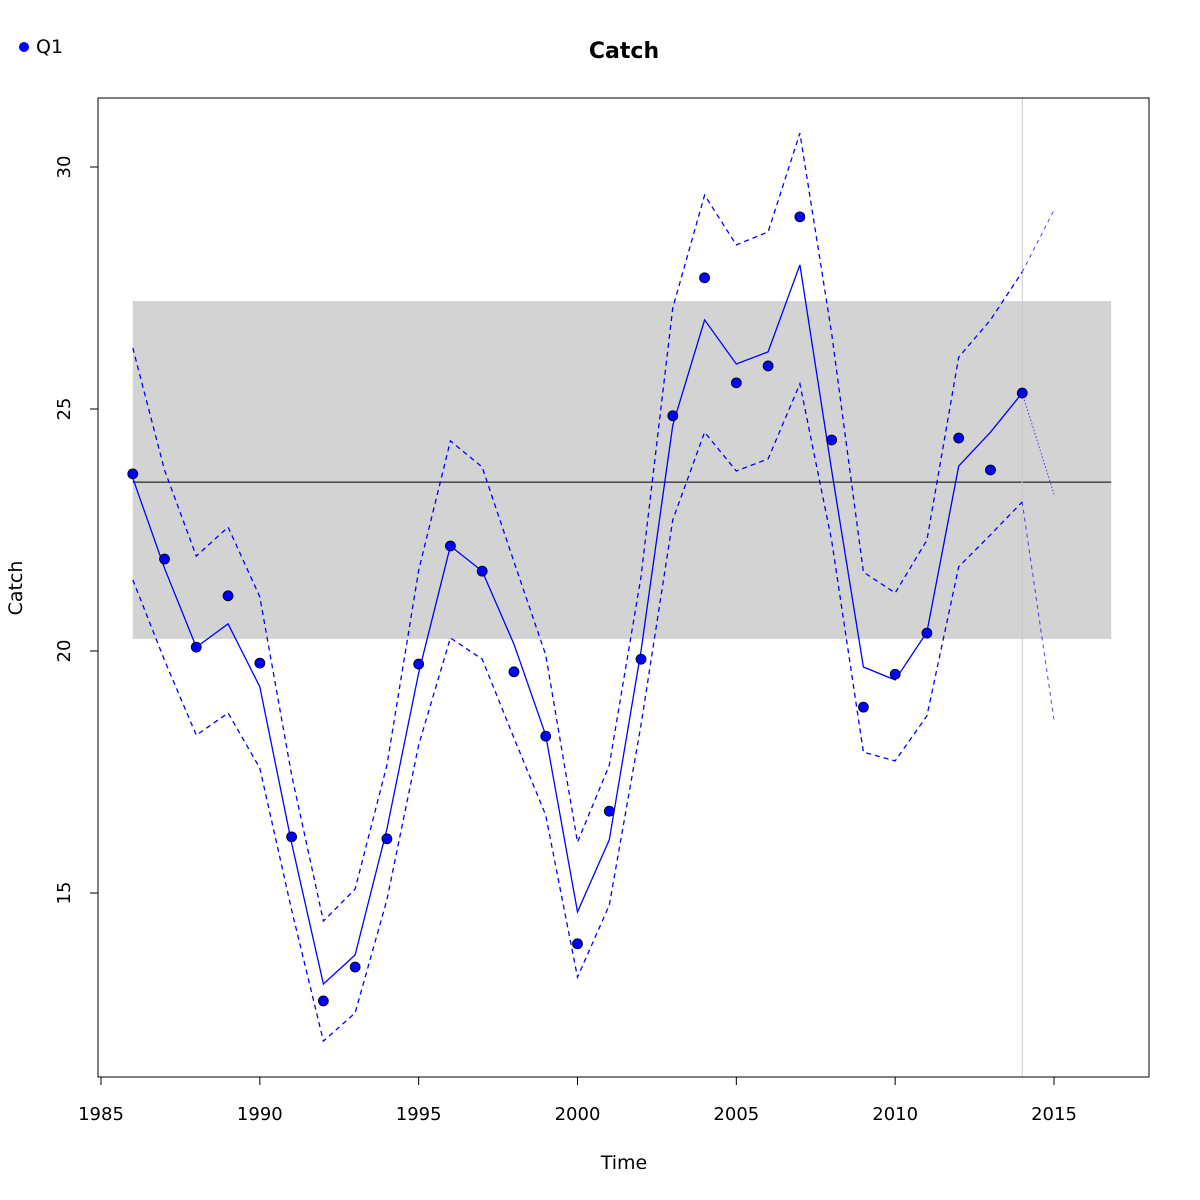  I want to click on x-tick-label: 2000, so click(578, 1114).